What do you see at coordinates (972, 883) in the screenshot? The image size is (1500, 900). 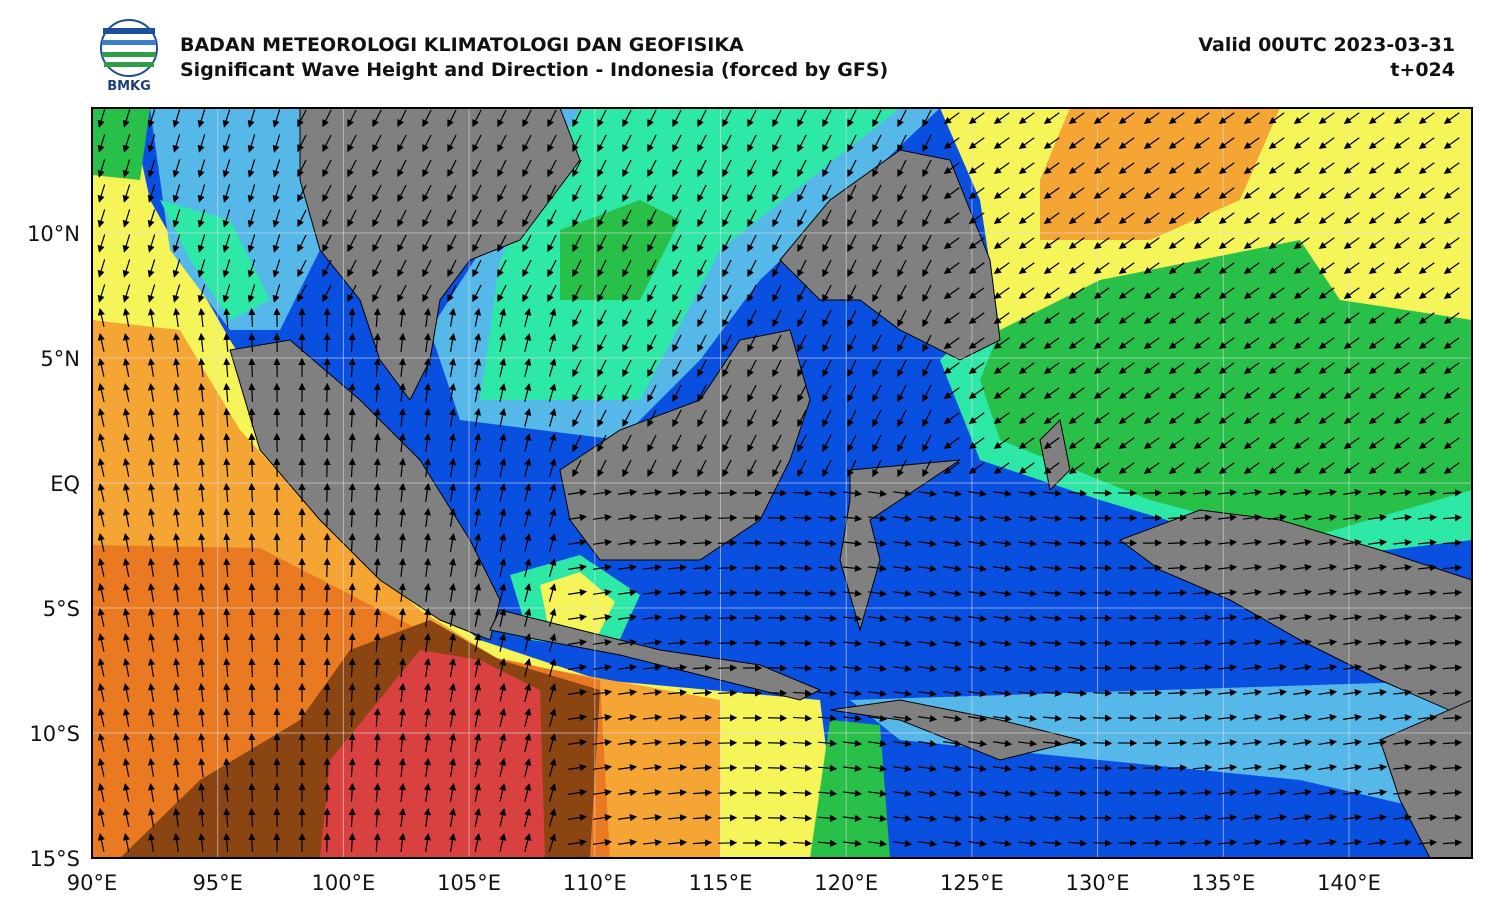 I see `lon-label: 125°E` at bounding box center [972, 883].